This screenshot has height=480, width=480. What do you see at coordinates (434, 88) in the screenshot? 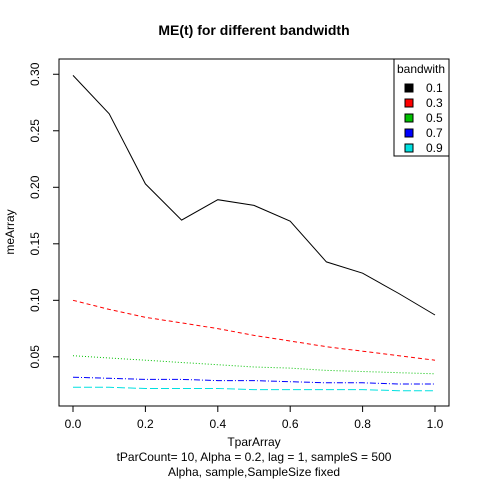
I see `legend-entry-label: 0.1` at bounding box center [434, 88].